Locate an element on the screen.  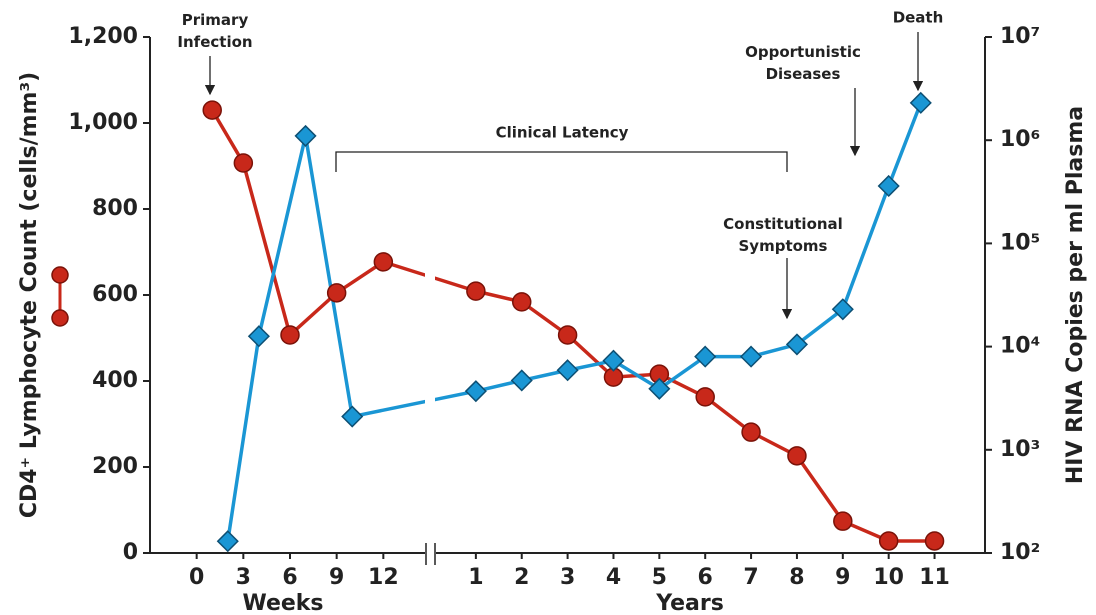
y-tick-label: 0 is located at coordinates (130, 552).